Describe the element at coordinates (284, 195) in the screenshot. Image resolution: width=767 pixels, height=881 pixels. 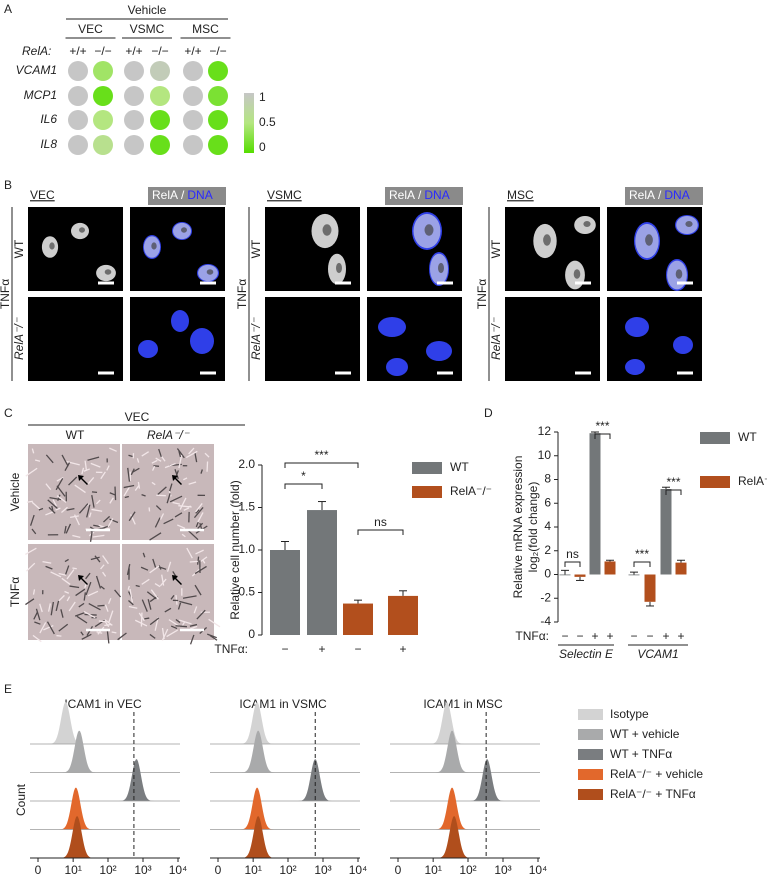
I see `cell-type: VSMC` at that location.